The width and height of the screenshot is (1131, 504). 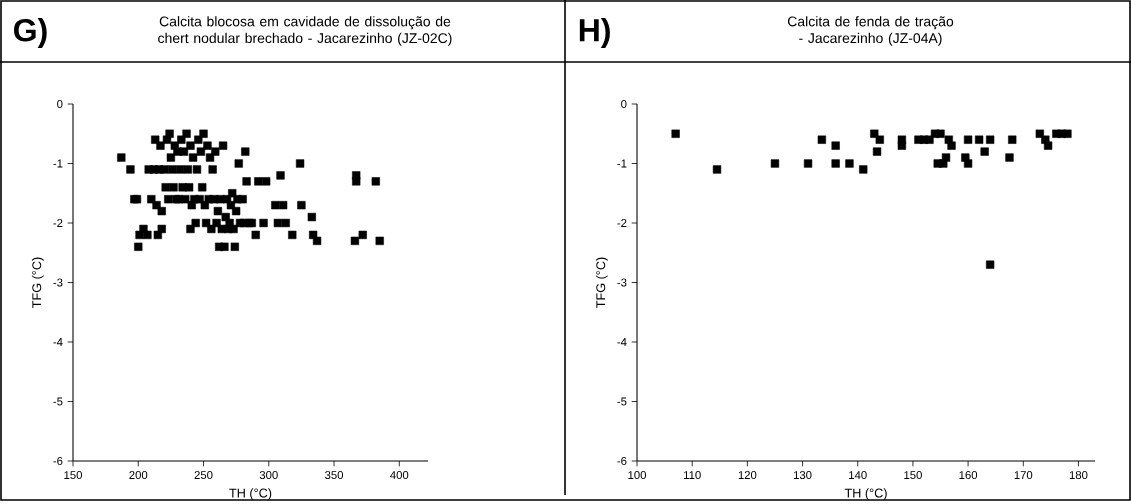 What do you see at coordinates (203, 474) in the screenshot?
I see `x-tick-label: 250` at bounding box center [203, 474].